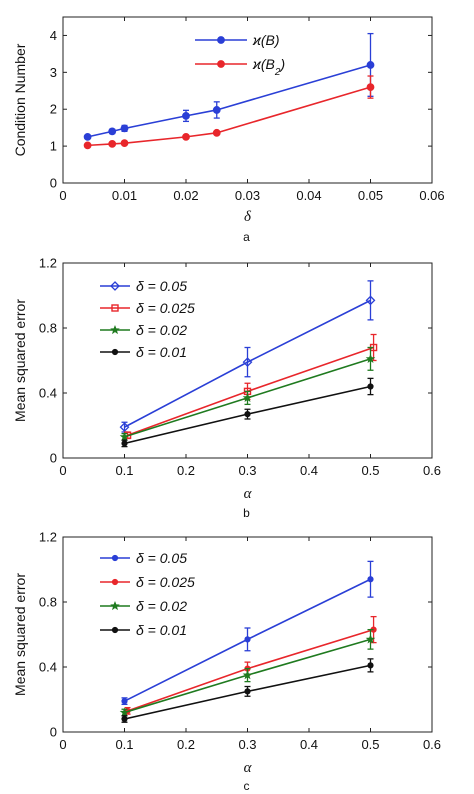  Describe the element at coordinates (20, 99) in the screenshot. I see `y-axis-label: Condition Number` at that location.